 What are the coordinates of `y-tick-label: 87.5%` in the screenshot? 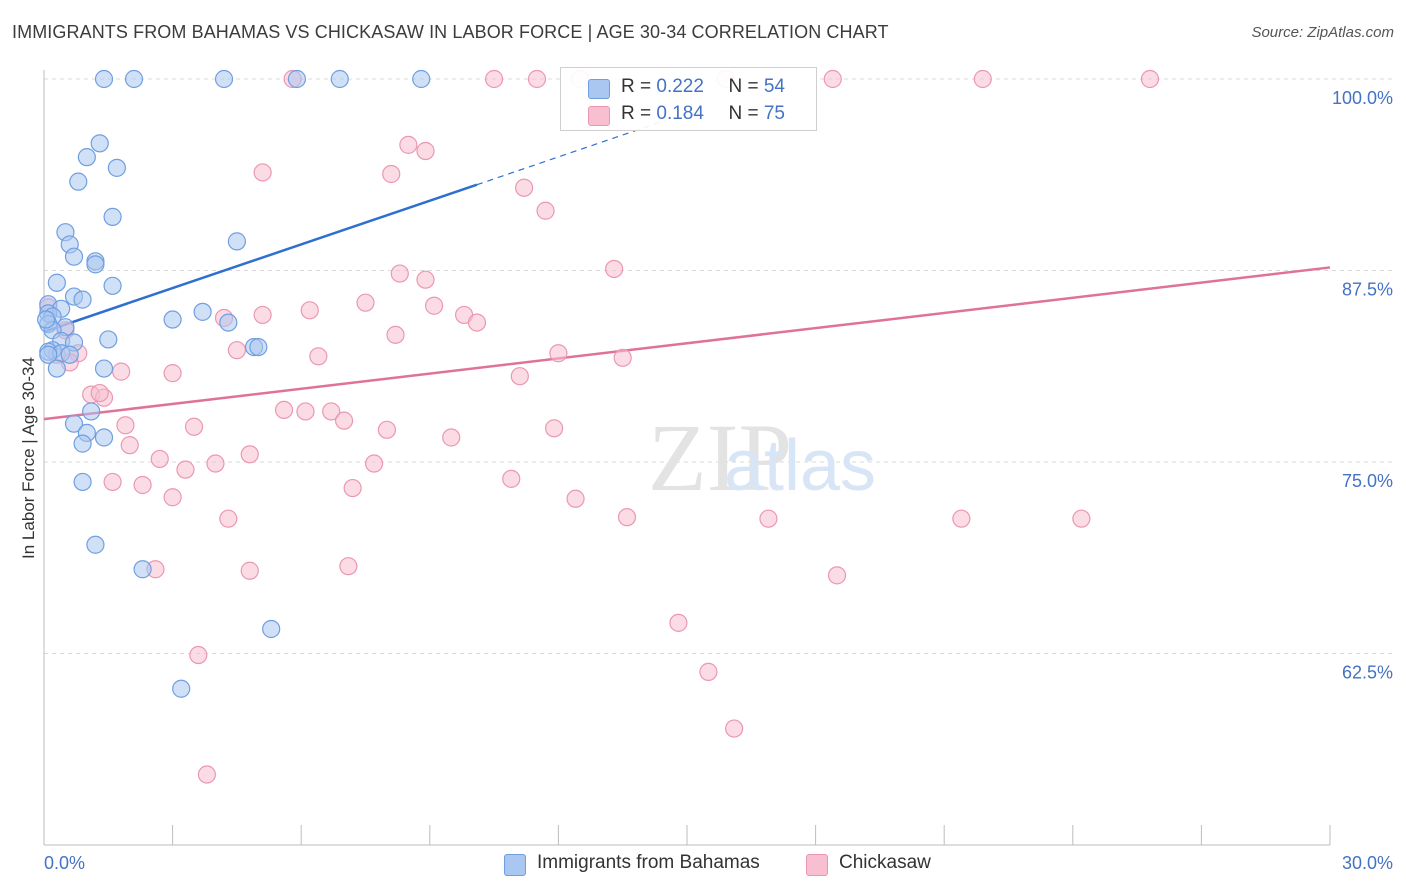 It's located at (1367, 290).